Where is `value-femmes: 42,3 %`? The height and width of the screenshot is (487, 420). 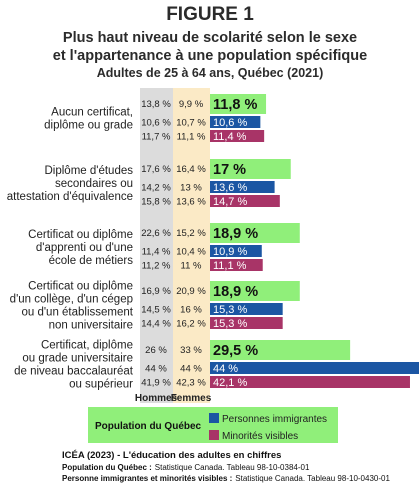 value-femmes: 42,3 % is located at coordinates (191, 383).